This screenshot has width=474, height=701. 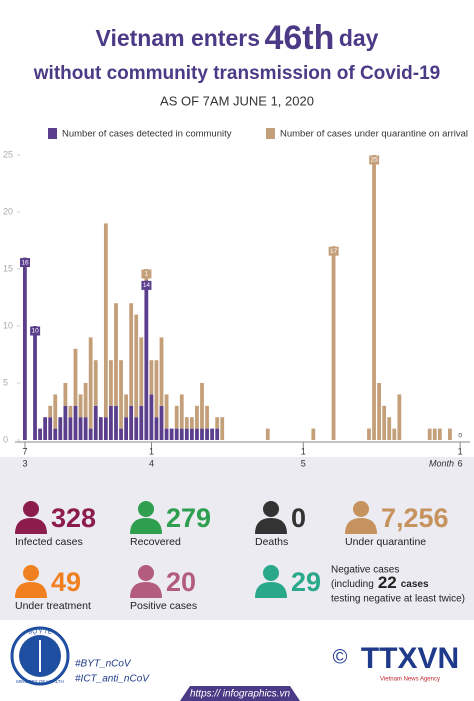 I want to click on negative-note: (including 22 cases, so click(x=380, y=582).